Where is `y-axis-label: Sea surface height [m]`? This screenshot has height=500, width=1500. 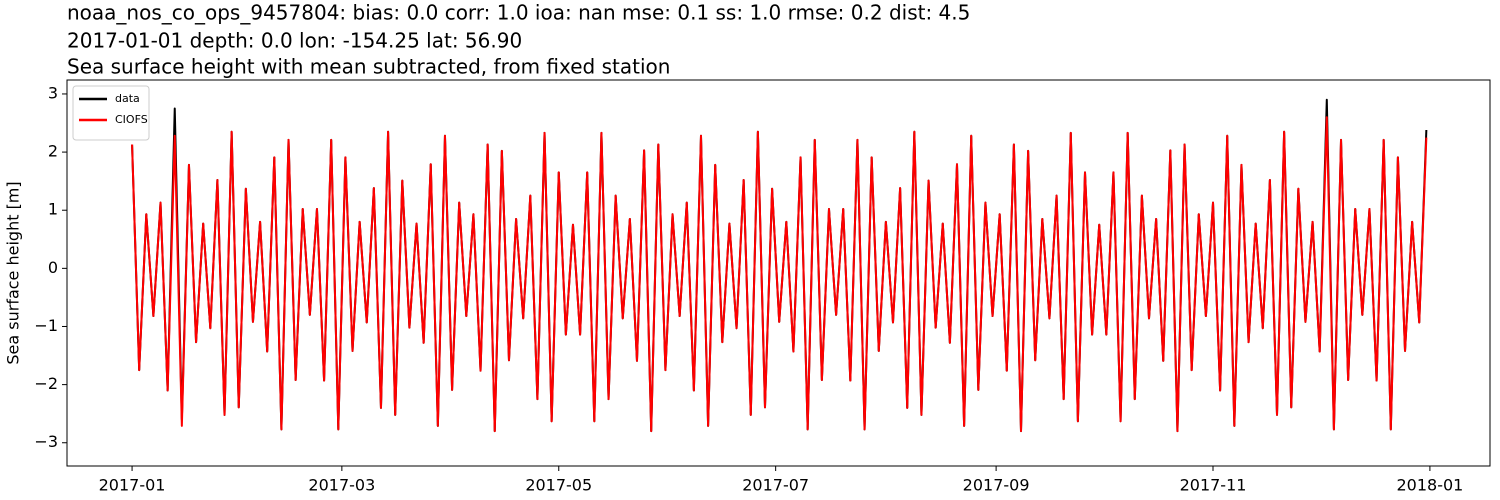 y-axis-label: Sea surface height [m] is located at coordinates (13, 272).